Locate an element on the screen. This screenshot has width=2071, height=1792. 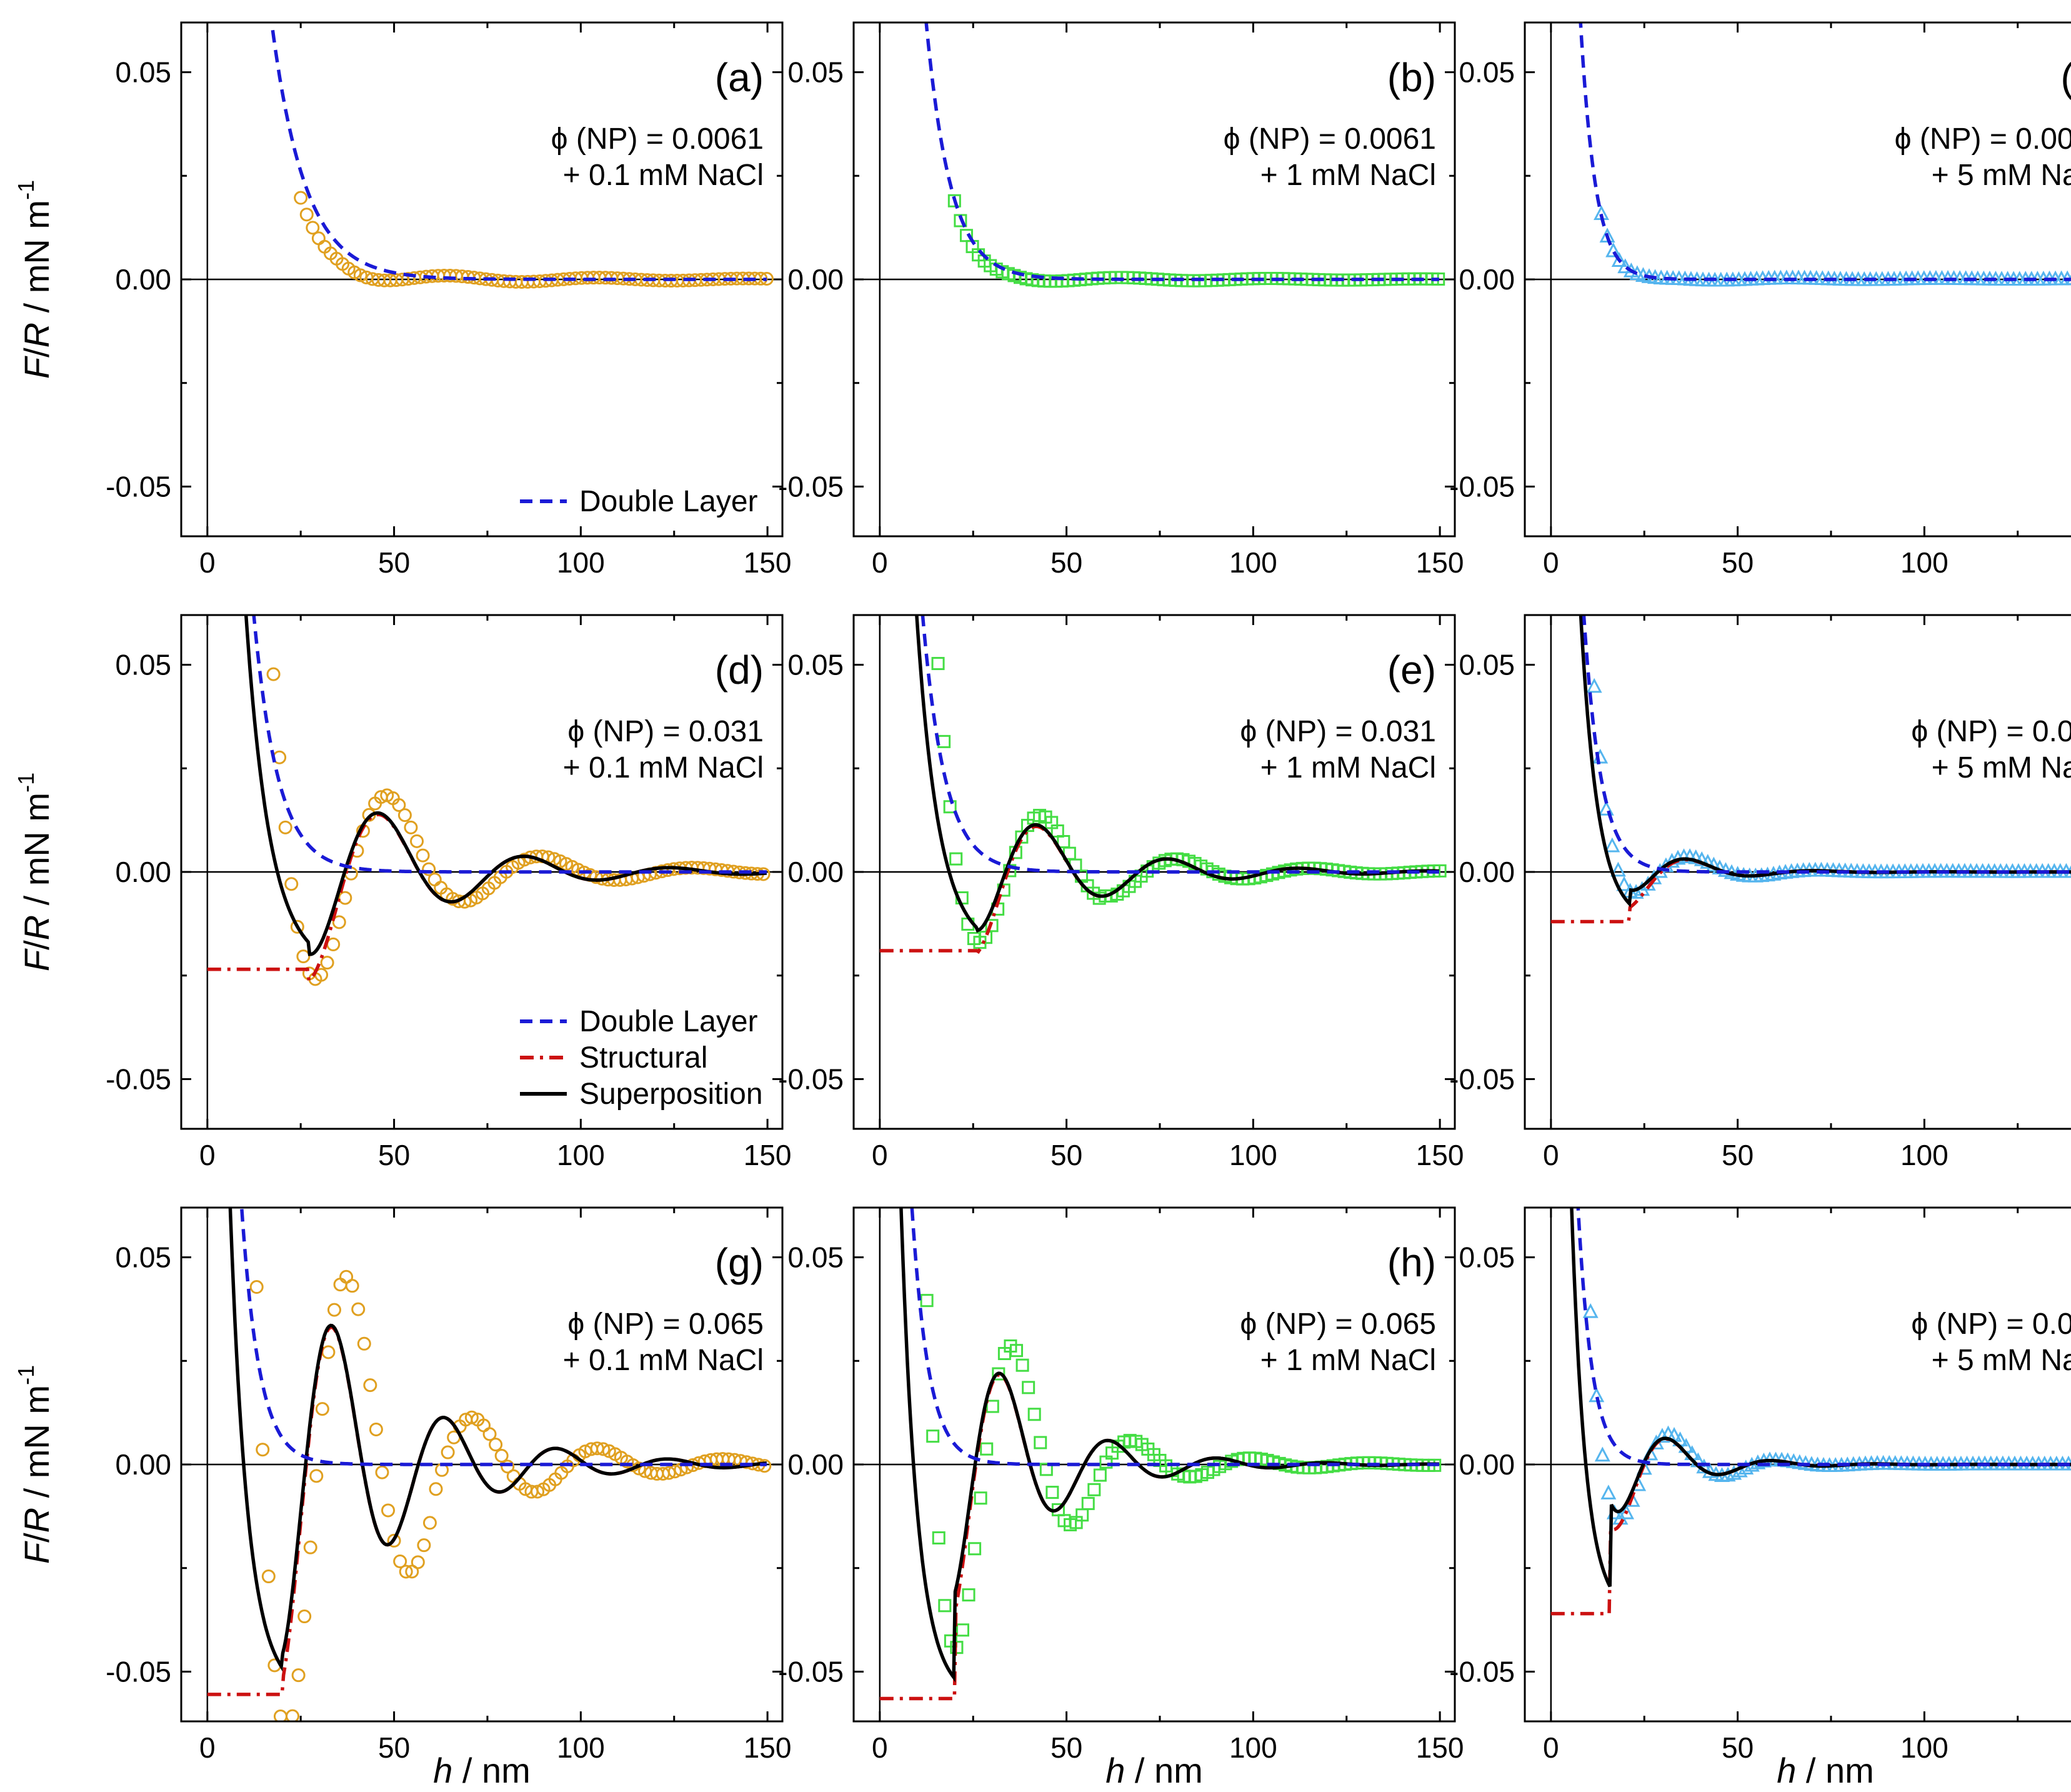
y-label-units: / mN m is located at coordinates (36, 1446).